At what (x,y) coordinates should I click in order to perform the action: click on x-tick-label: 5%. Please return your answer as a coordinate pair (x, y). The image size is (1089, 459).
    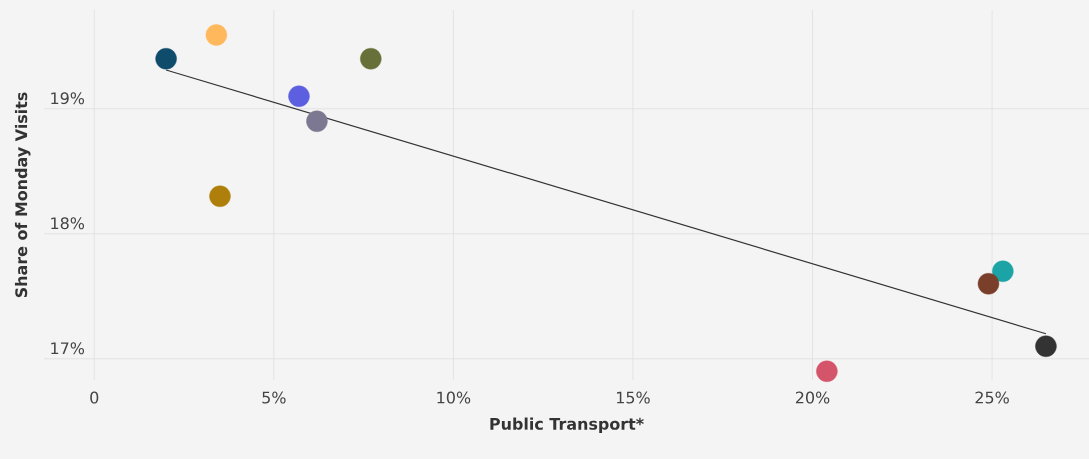
    Looking at the image, I should click on (274, 397).